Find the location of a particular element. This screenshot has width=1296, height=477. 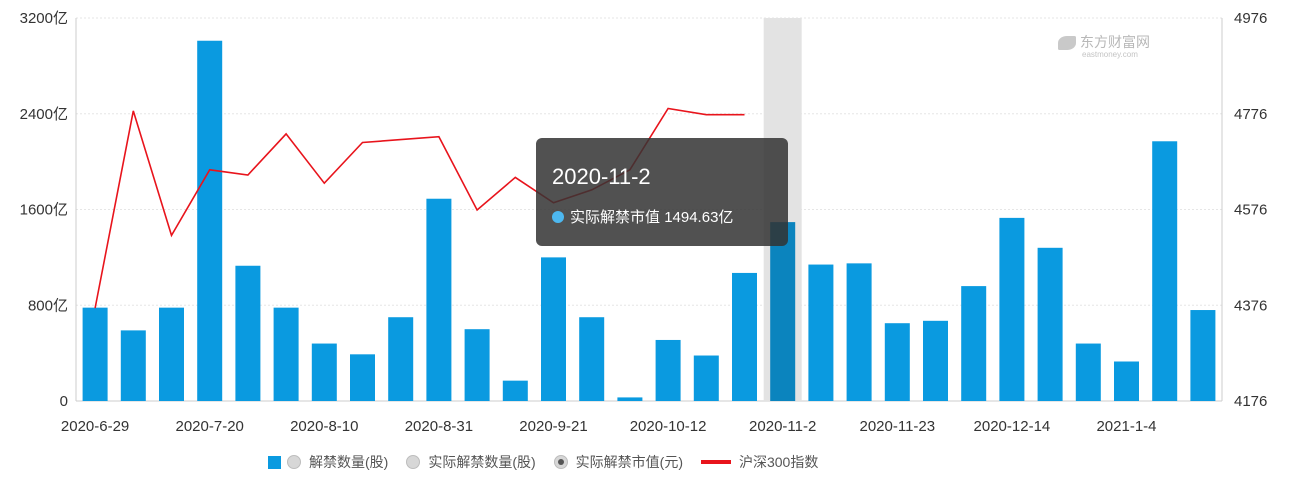

legend: 解禁数量(股) 实际解禁数量(股) 实际解禁市值(元) 沪深300指数 is located at coordinates (552, 462).